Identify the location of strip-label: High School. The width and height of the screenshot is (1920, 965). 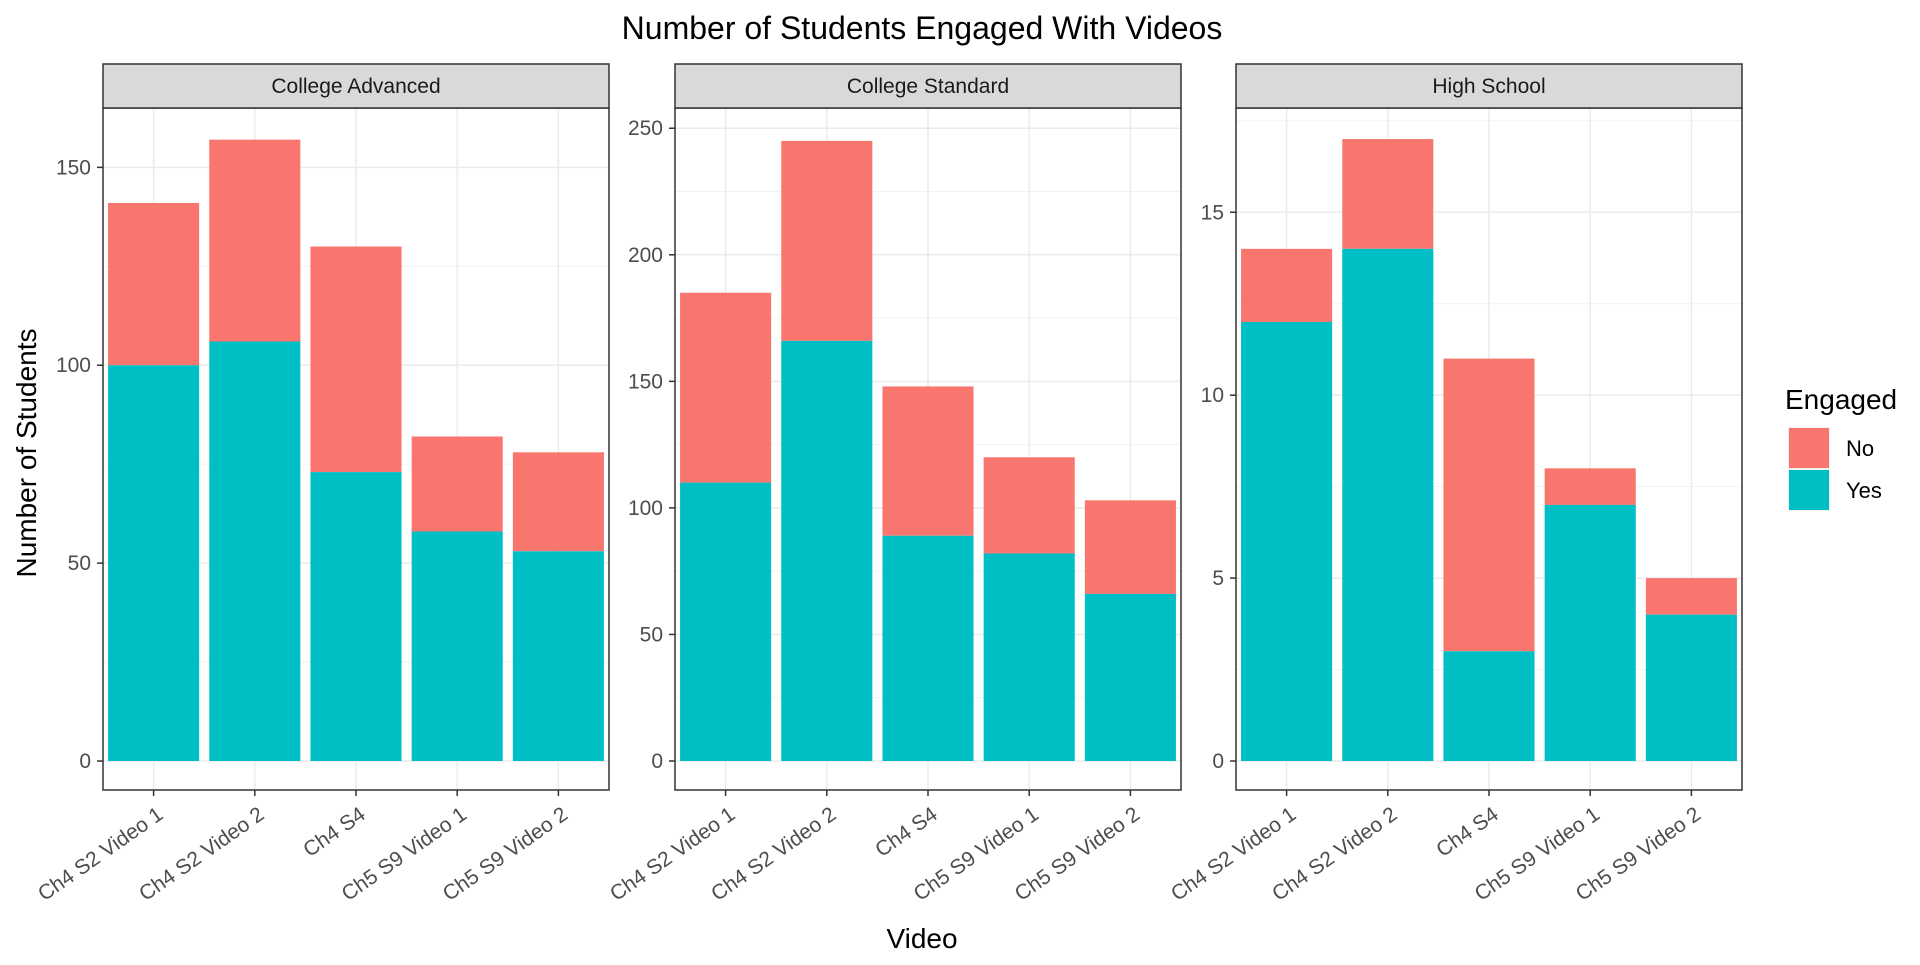
(1488, 86).